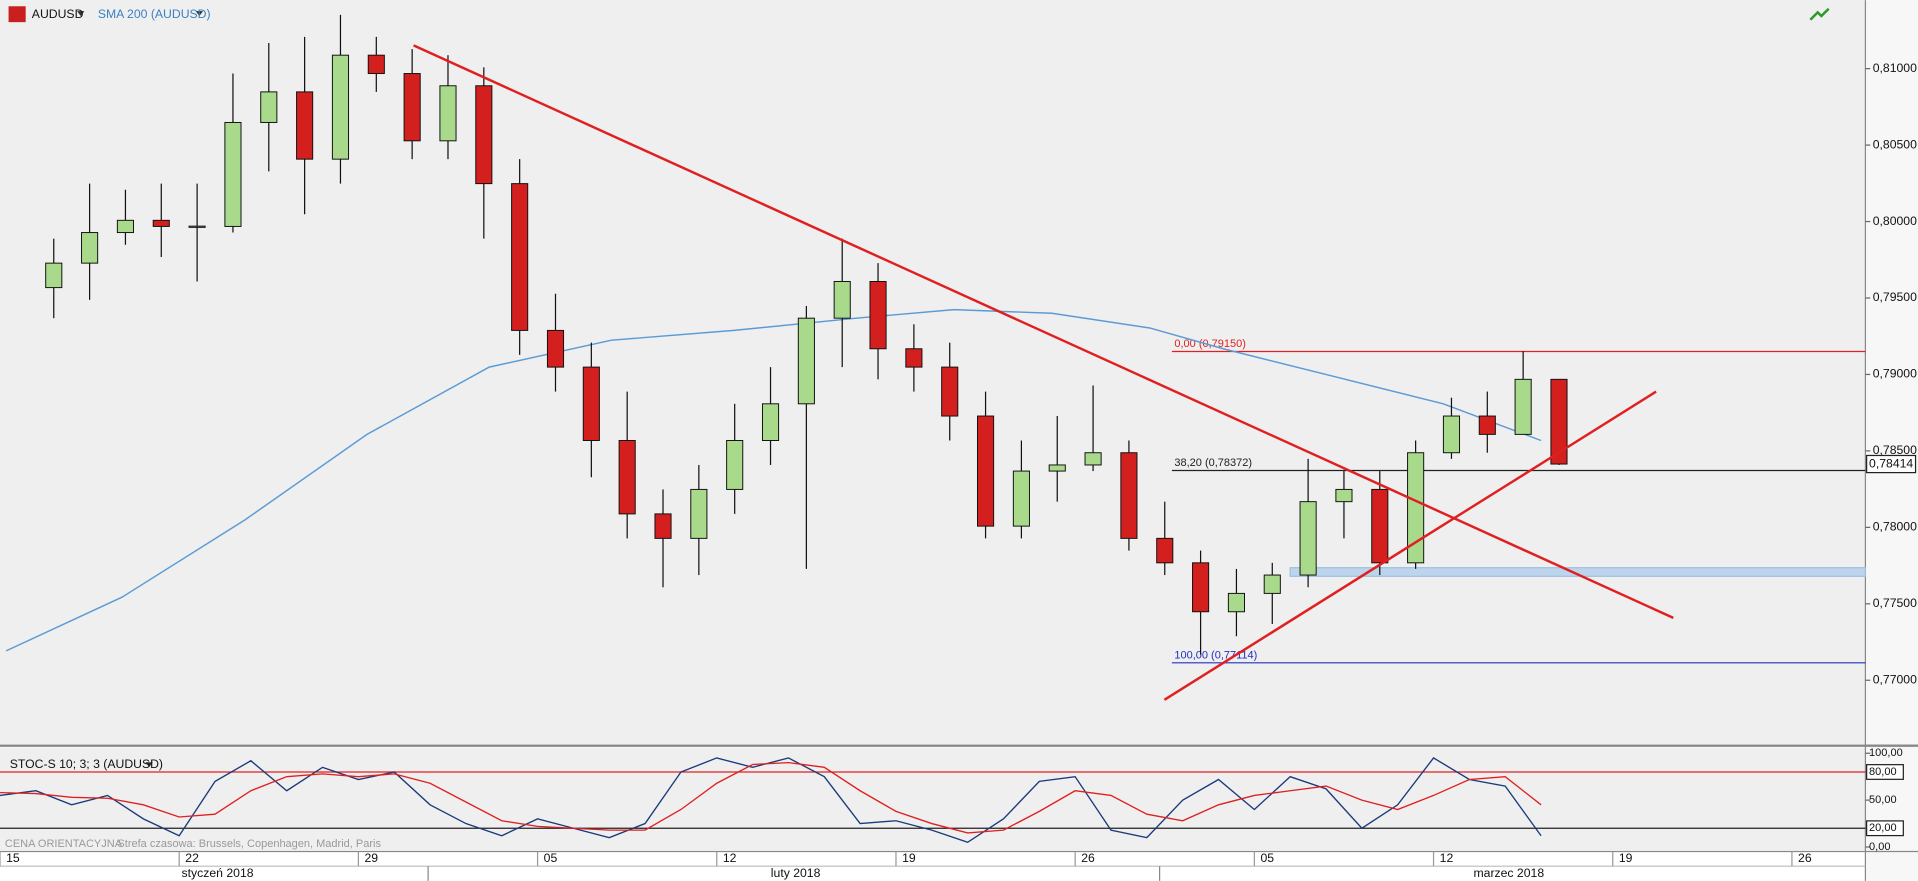  Describe the element at coordinates (1578, 572) in the screenshot. I see `support-zone` at that location.